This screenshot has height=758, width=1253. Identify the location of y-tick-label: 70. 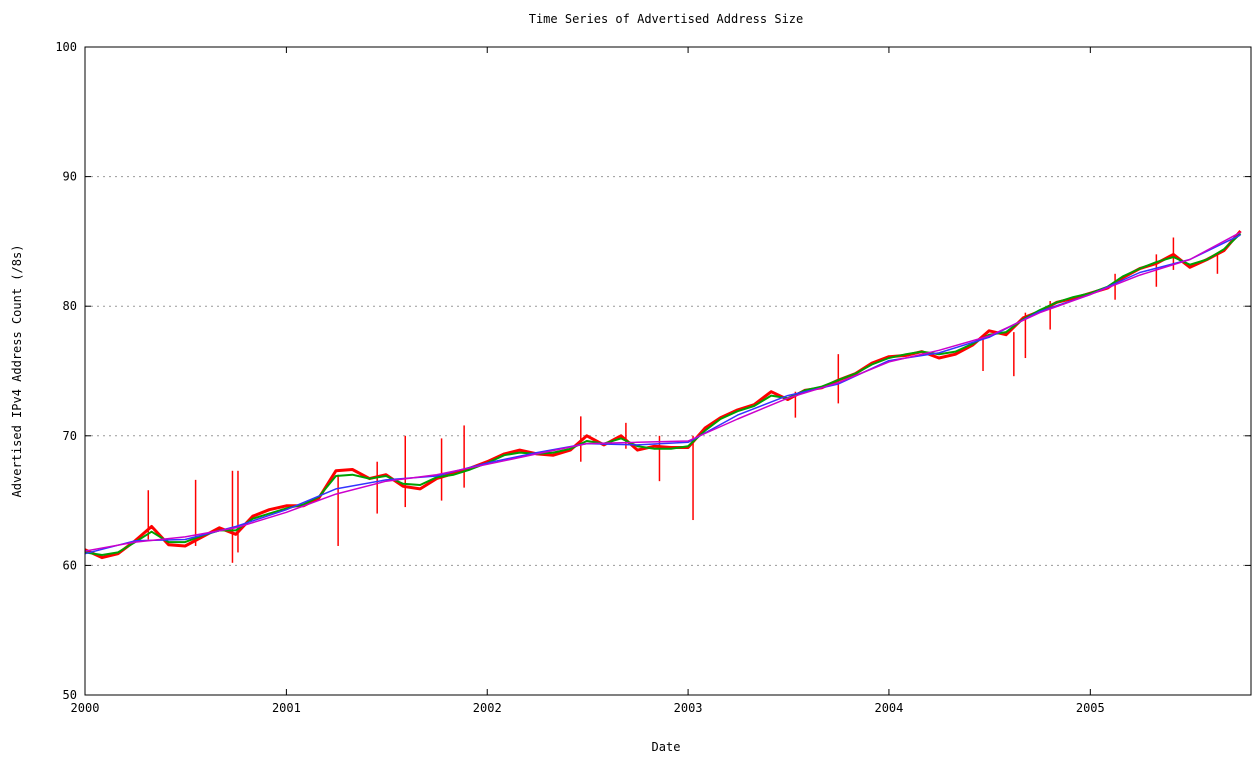
(70, 436).